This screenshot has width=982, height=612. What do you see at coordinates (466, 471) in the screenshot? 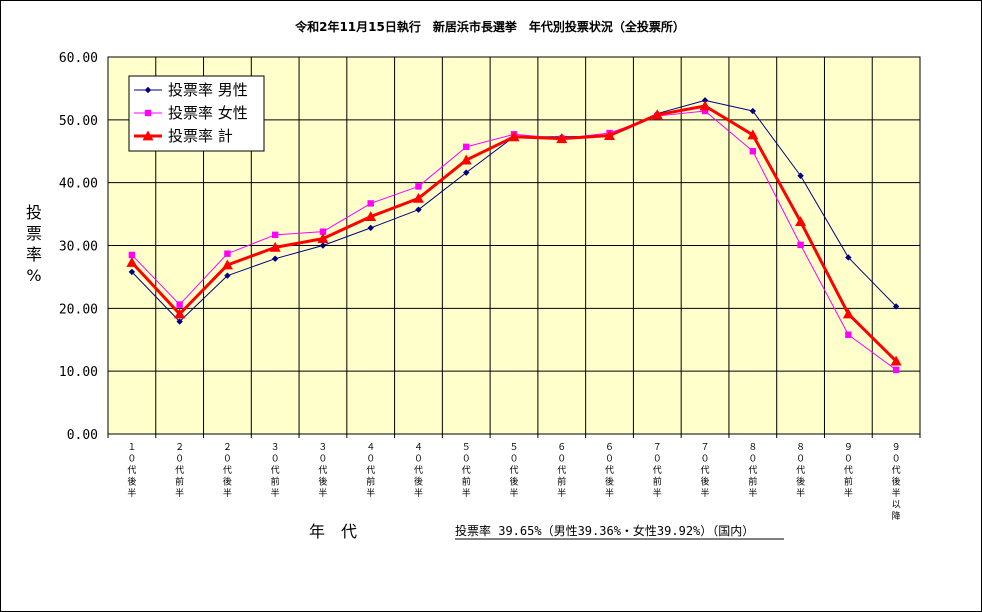
I see `x-category-label: ５０代前半` at bounding box center [466, 471].